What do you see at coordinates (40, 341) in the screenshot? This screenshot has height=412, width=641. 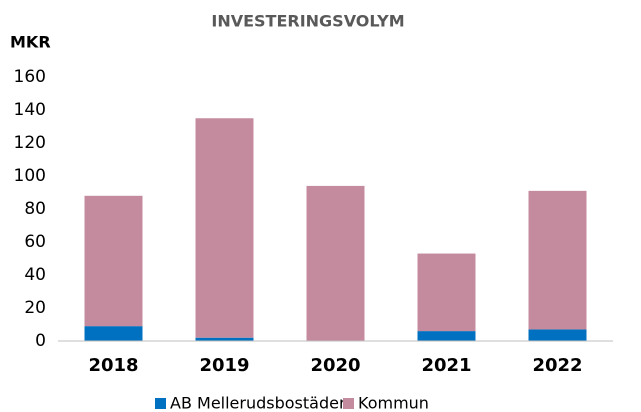 I see `y-tick-label: 0` at bounding box center [40, 341].